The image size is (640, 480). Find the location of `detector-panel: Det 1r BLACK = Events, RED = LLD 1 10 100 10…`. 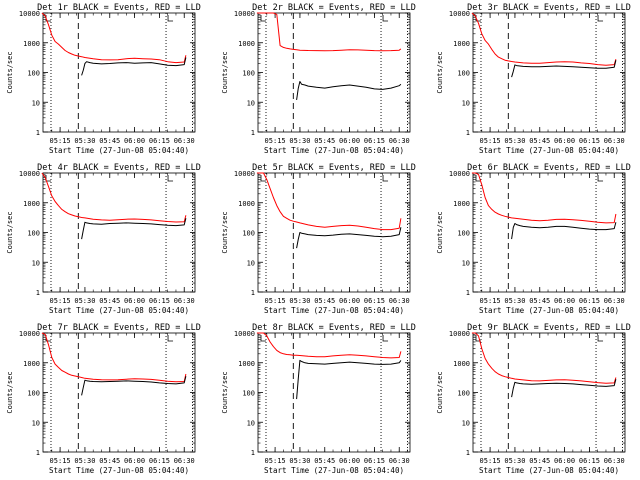

detector-panel: Det 1r BLACK = Events, RED = LLD 1 10 100 10… is located at coordinates (103, 79).